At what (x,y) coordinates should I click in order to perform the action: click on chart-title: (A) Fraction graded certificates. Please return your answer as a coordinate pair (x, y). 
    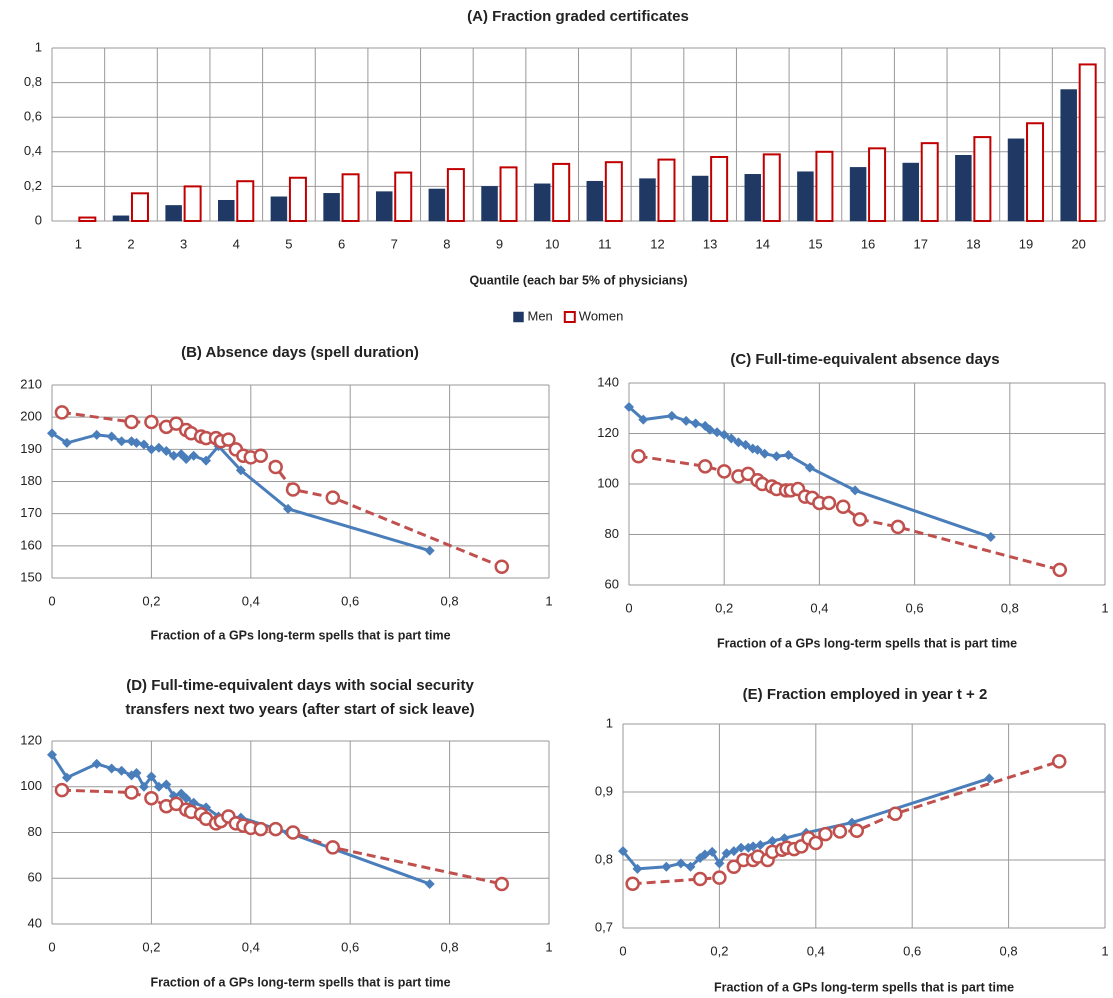
    Looking at the image, I should click on (578, 16).